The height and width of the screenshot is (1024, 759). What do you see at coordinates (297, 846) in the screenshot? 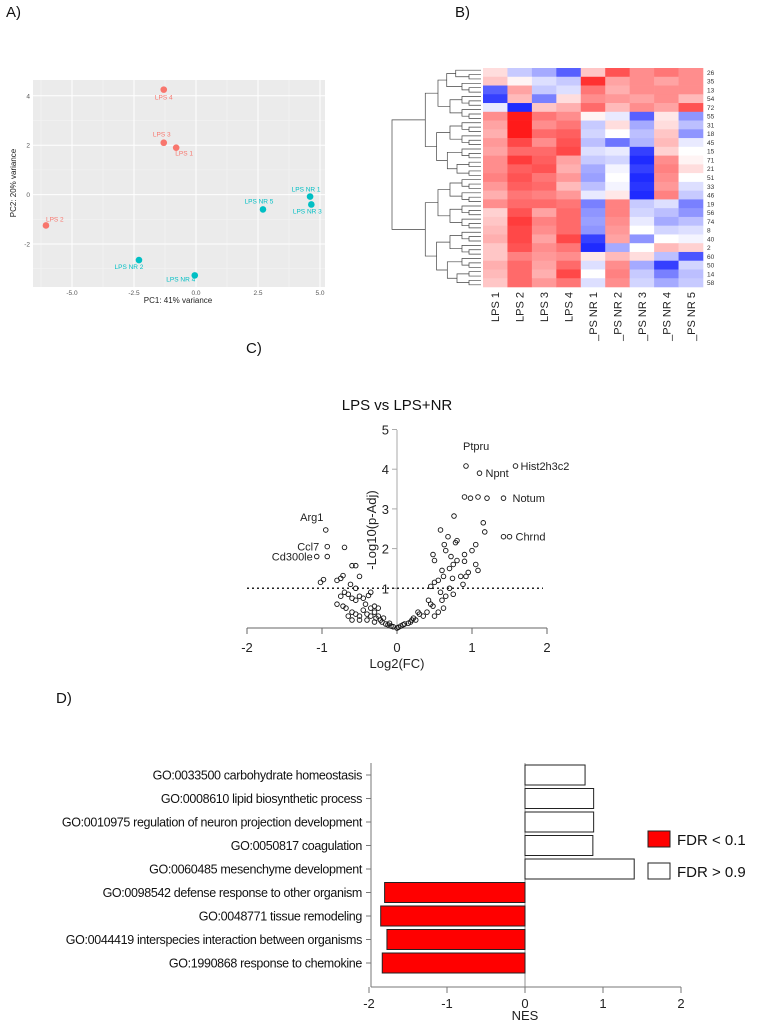
I see `gsea-category-label: GO:0050817 coagulation` at bounding box center [297, 846].